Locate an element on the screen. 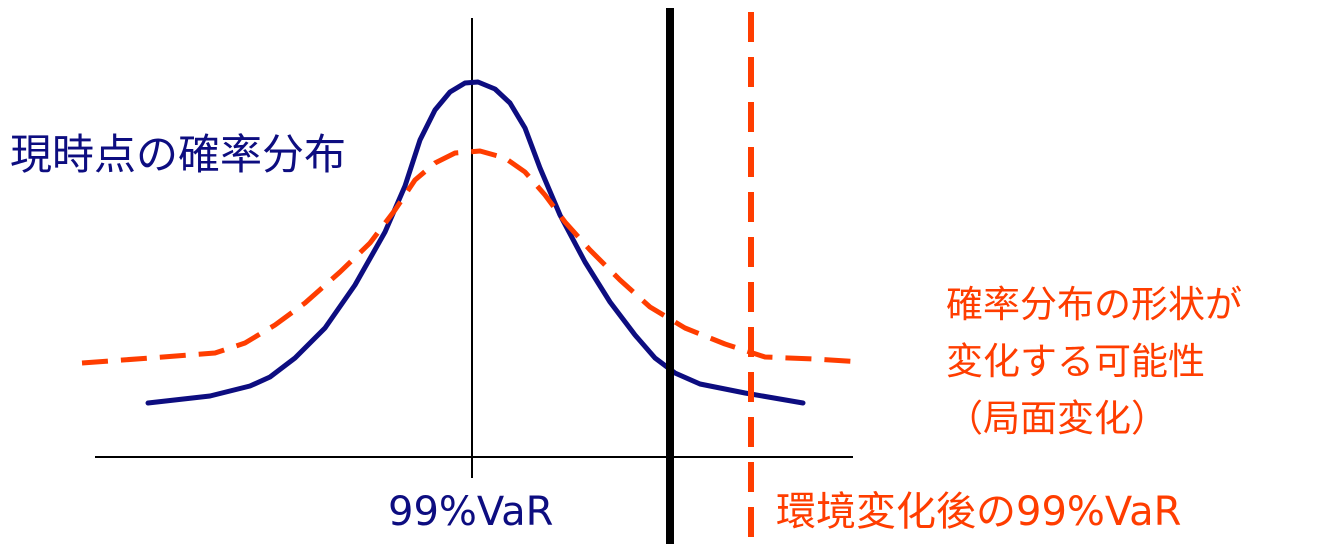 The image size is (1344, 544). shape-change-label: 確率分布の形状が 変化する可能性 （局面変化） is located at coordinates (1094, 361).